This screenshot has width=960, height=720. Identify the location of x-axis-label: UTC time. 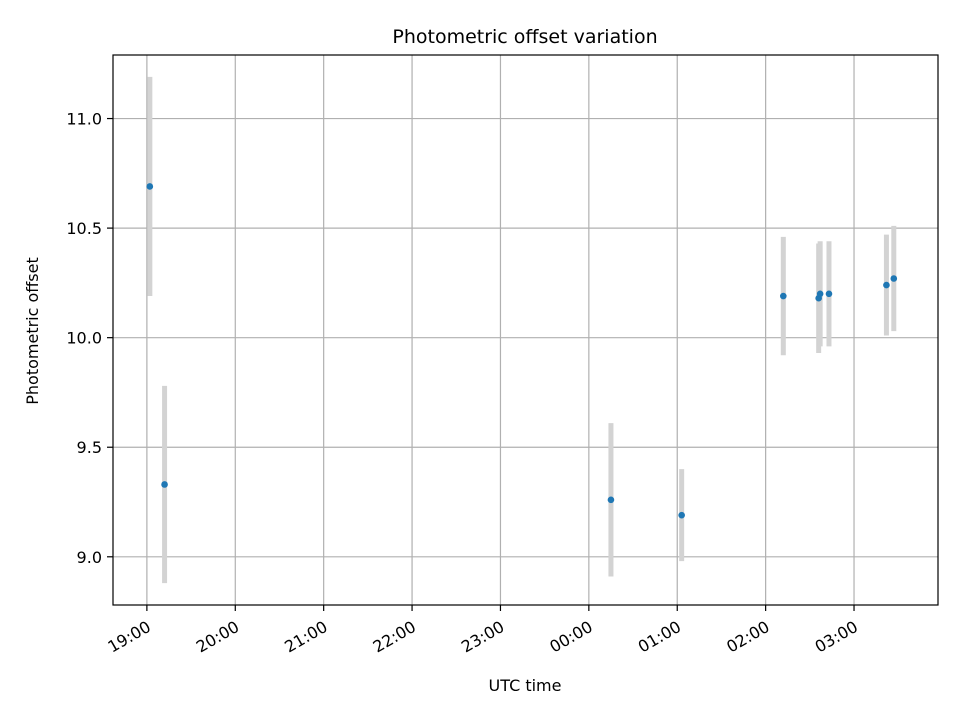
(525, 685).